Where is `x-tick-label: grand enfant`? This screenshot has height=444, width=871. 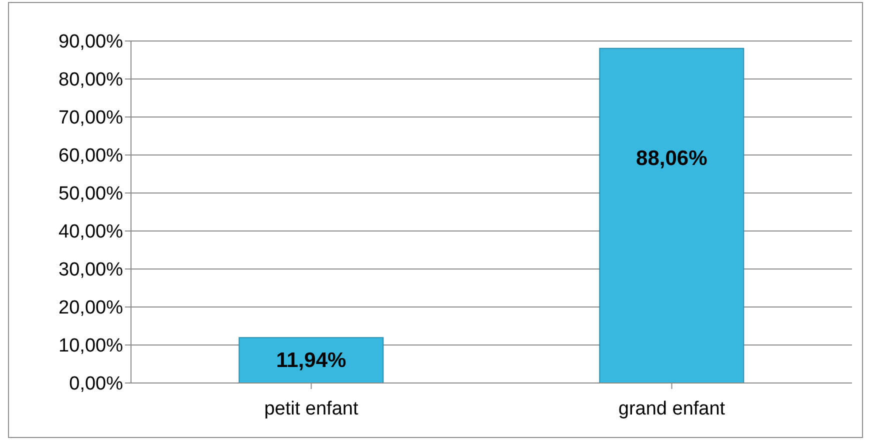
x-tick-label: grand enfant is located at coordinates (672, 409).